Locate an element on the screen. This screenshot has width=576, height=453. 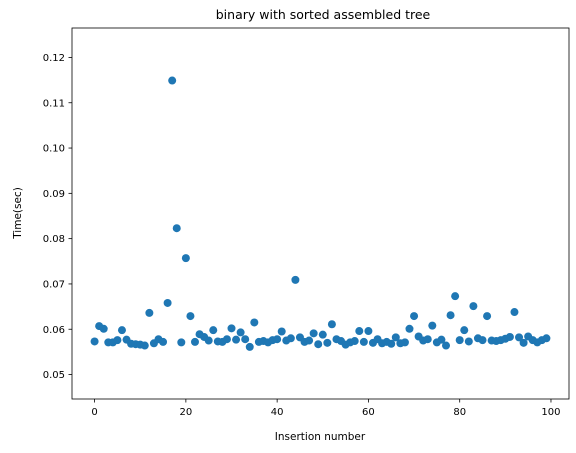
x-tick-label: 20 is located at coordinates (186, 412).